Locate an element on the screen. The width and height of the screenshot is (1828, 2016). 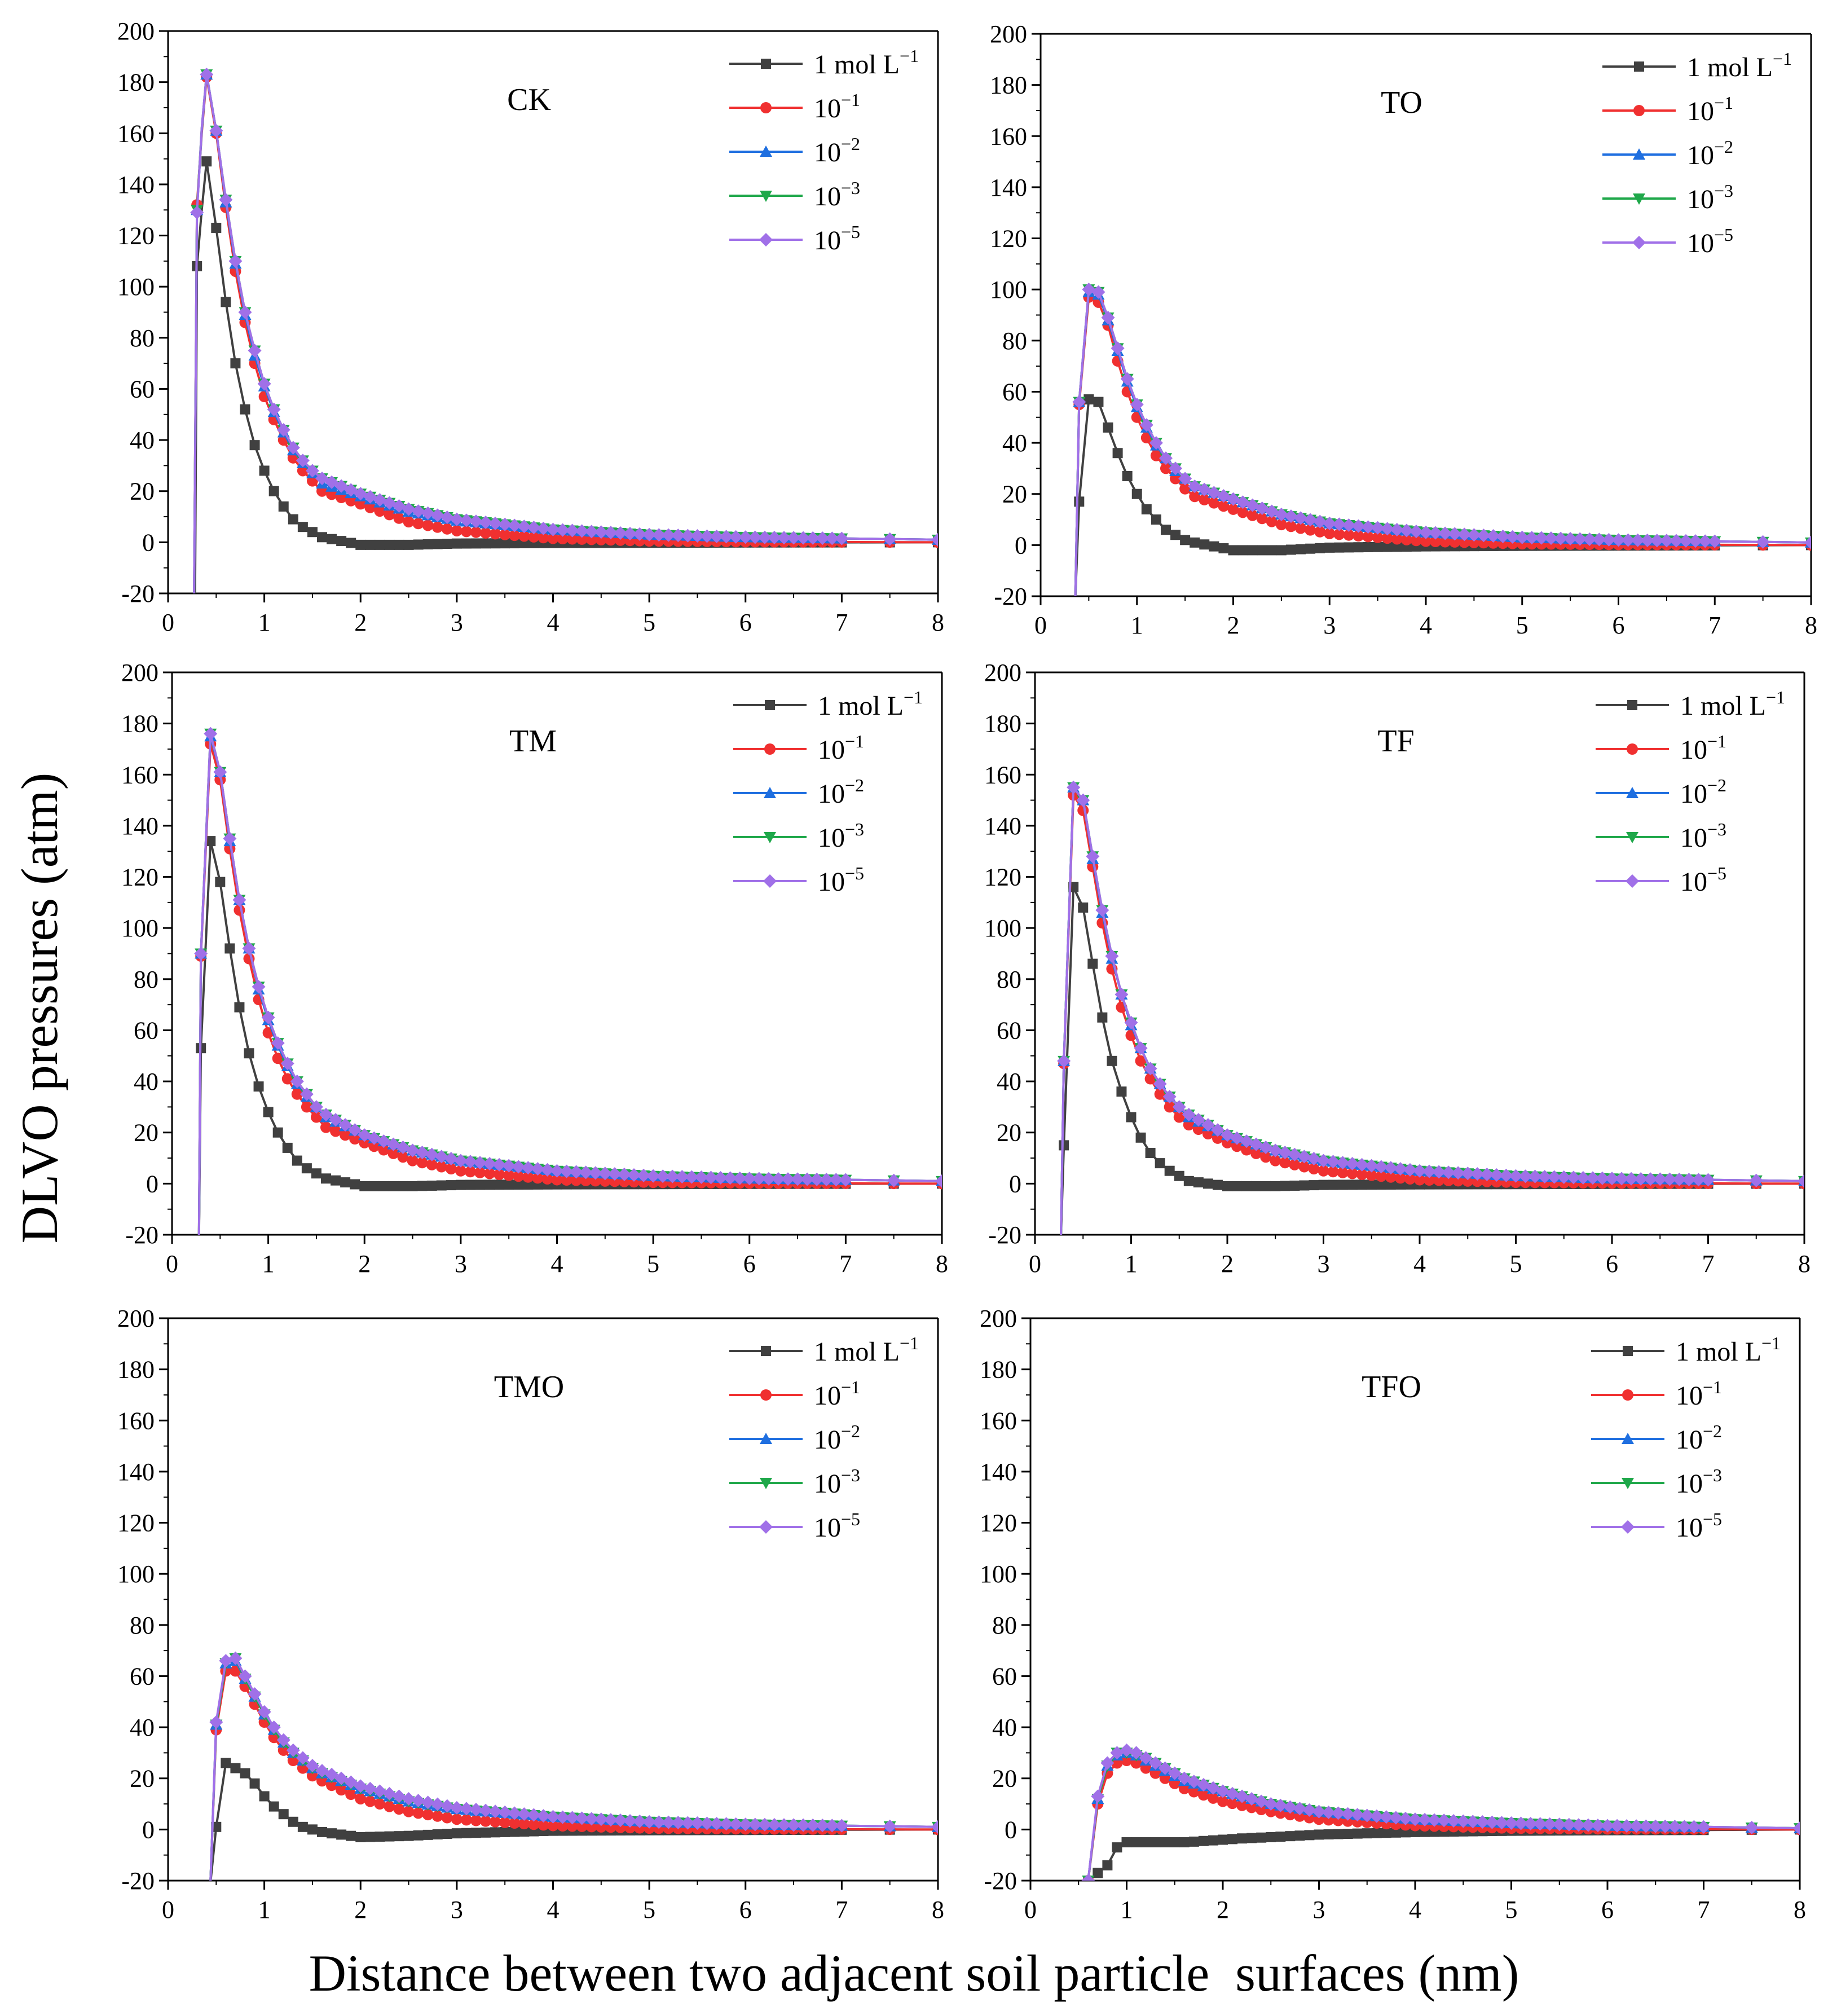
legend-label: 10−1 is located at coordinates (841, 748).